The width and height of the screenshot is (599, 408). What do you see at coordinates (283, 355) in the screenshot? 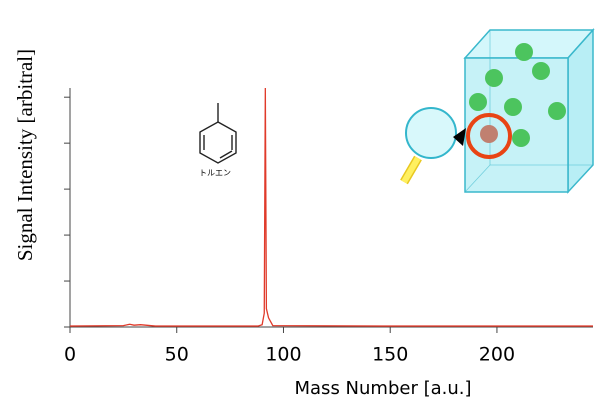
I see `x-tick-label: 100` at bounding box center [283, 355].